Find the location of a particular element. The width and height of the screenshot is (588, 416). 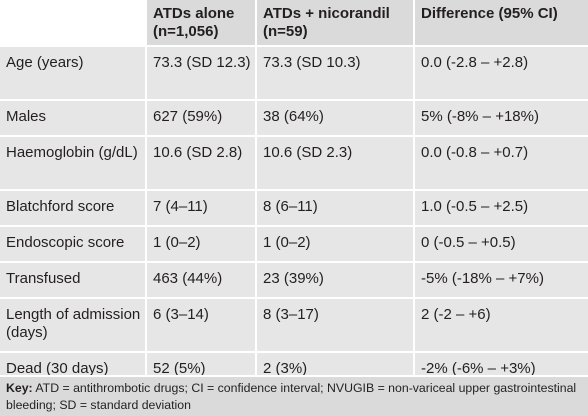

table-cell: 6 (3–14) is located at coordinates (201, 325).